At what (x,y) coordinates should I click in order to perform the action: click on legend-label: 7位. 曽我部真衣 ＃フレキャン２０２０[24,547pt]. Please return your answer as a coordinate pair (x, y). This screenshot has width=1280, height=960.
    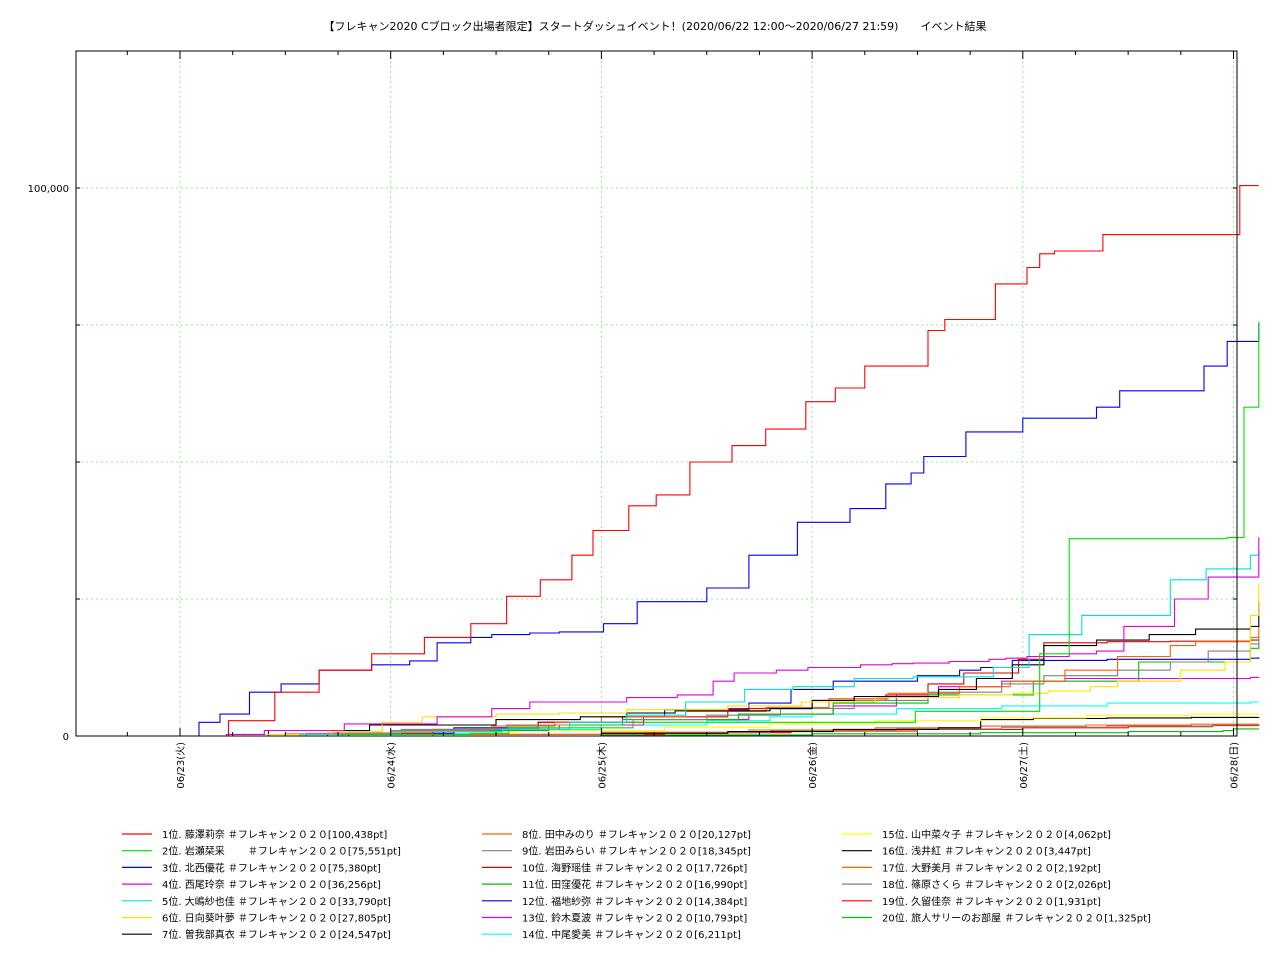
    Looking at the image, I should click on (276, 934).